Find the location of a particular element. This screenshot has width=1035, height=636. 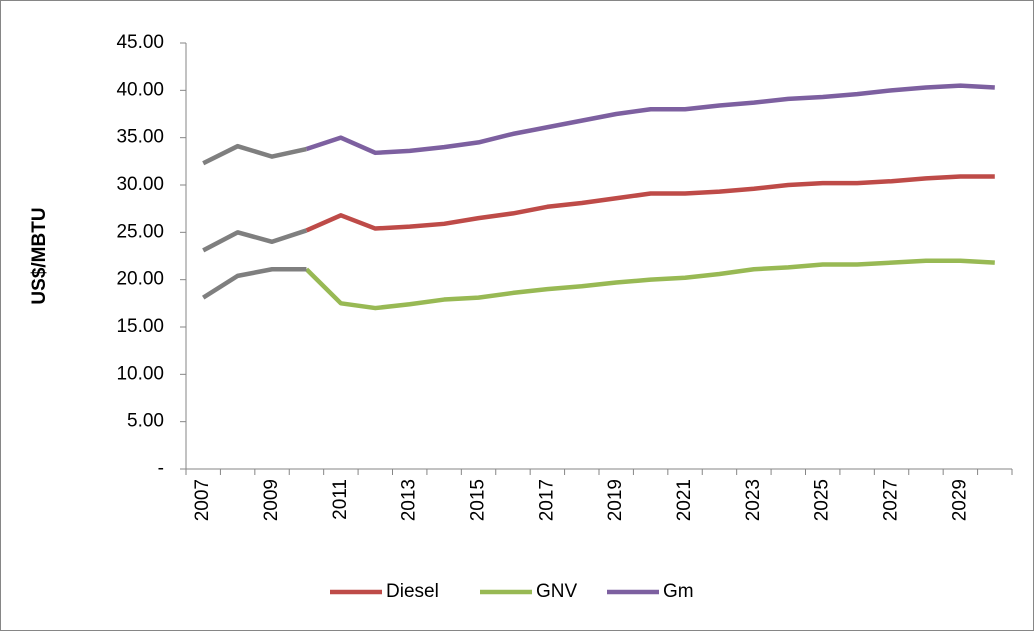

y-tick-label: - is located at coordinates (161, 468).